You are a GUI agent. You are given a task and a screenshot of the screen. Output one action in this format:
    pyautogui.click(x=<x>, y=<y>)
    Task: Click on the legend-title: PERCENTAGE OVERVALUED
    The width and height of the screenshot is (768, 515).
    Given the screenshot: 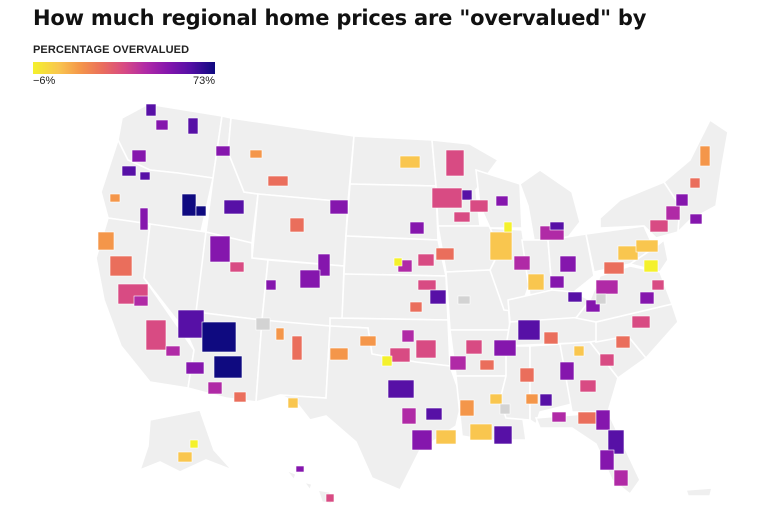 What is the action you would take?
    pyautogui.click(x=111, y=50)
    